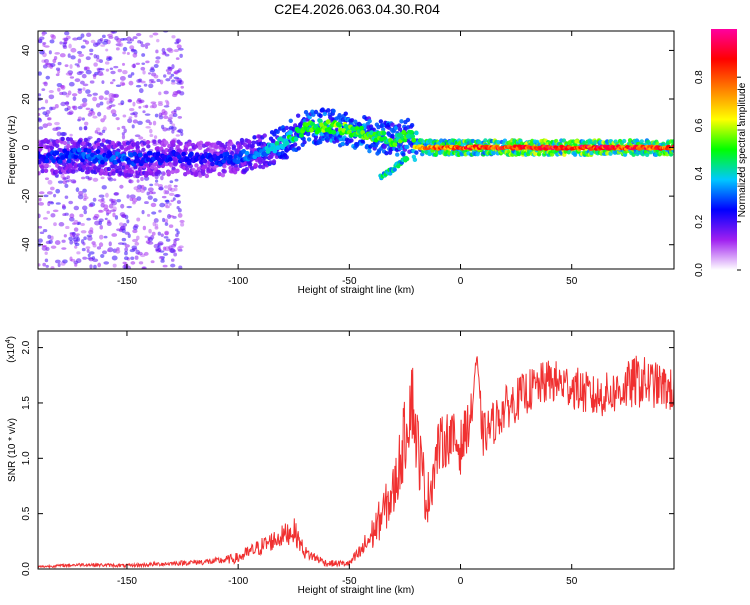 This screenshot has width=750, height=605. What do you see at coordinates (26, 569) in the screenshot?
I see `y-tick-label: 0.0` at bounding box center [26, 569].